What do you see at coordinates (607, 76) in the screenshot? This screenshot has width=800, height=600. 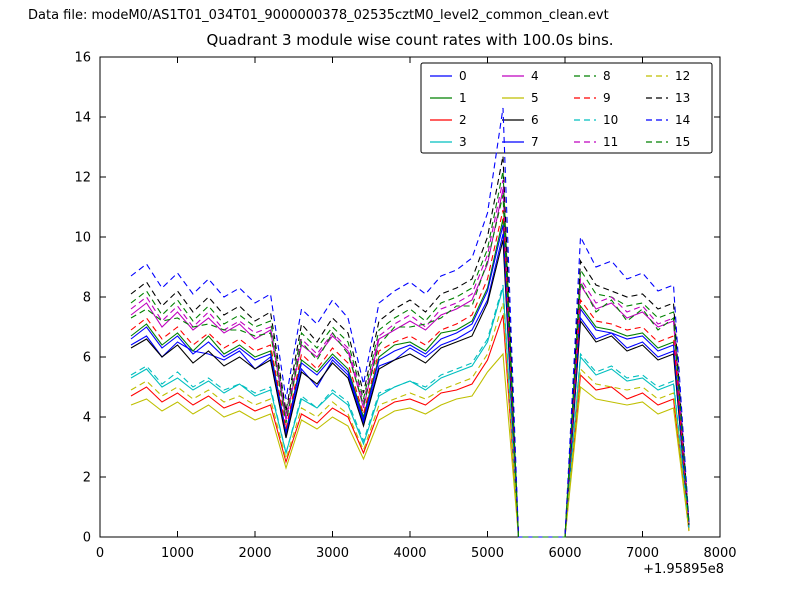 I see `legend-entry-label-8: 8` at bounding box center [607, 76].